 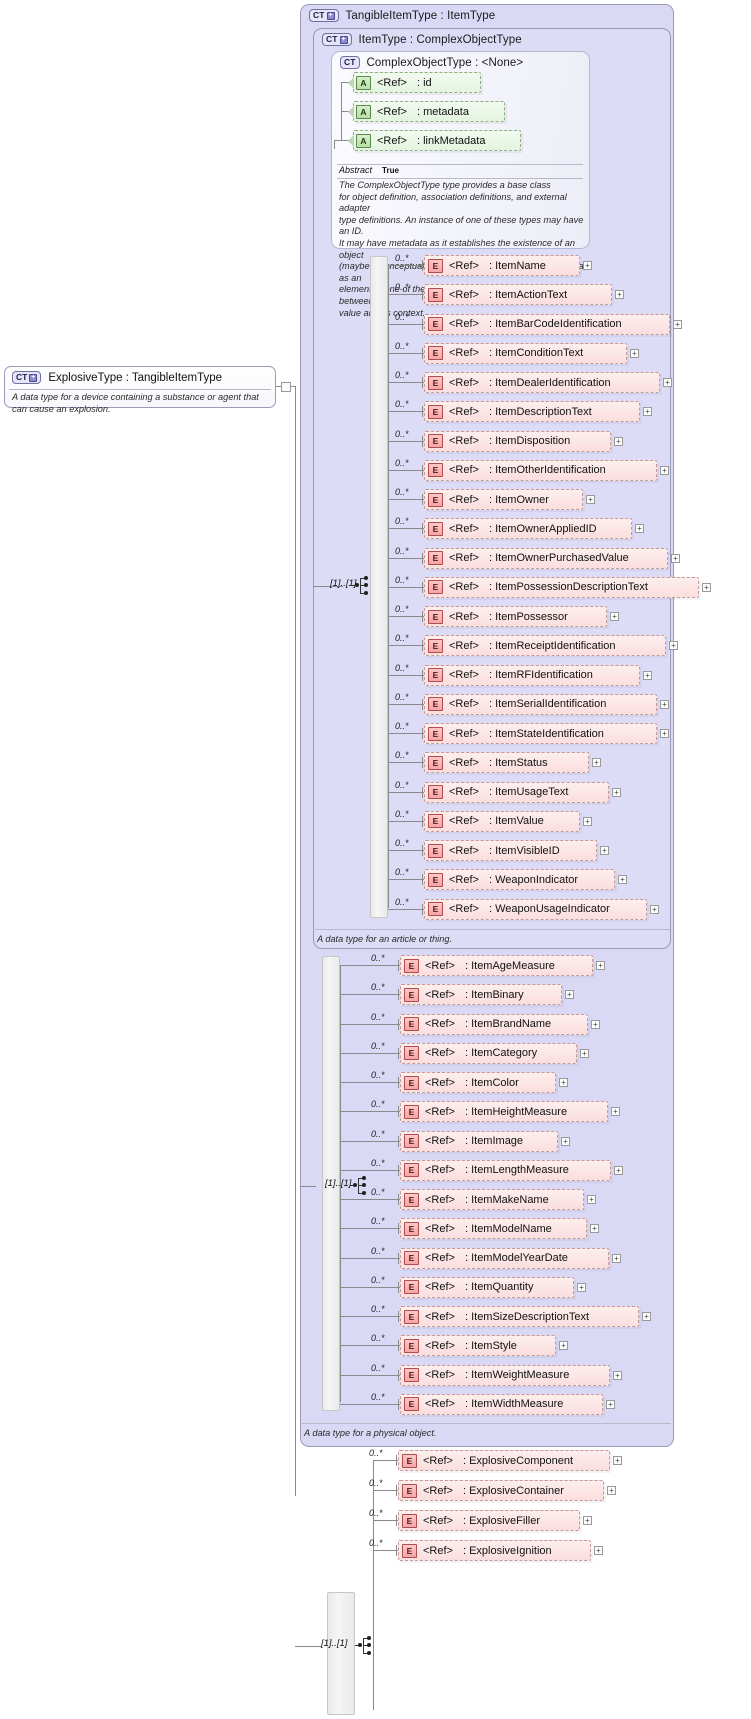 I want to click on element-row: E <Ref>: ItemRFIdentification, so click(x=532, y=675).